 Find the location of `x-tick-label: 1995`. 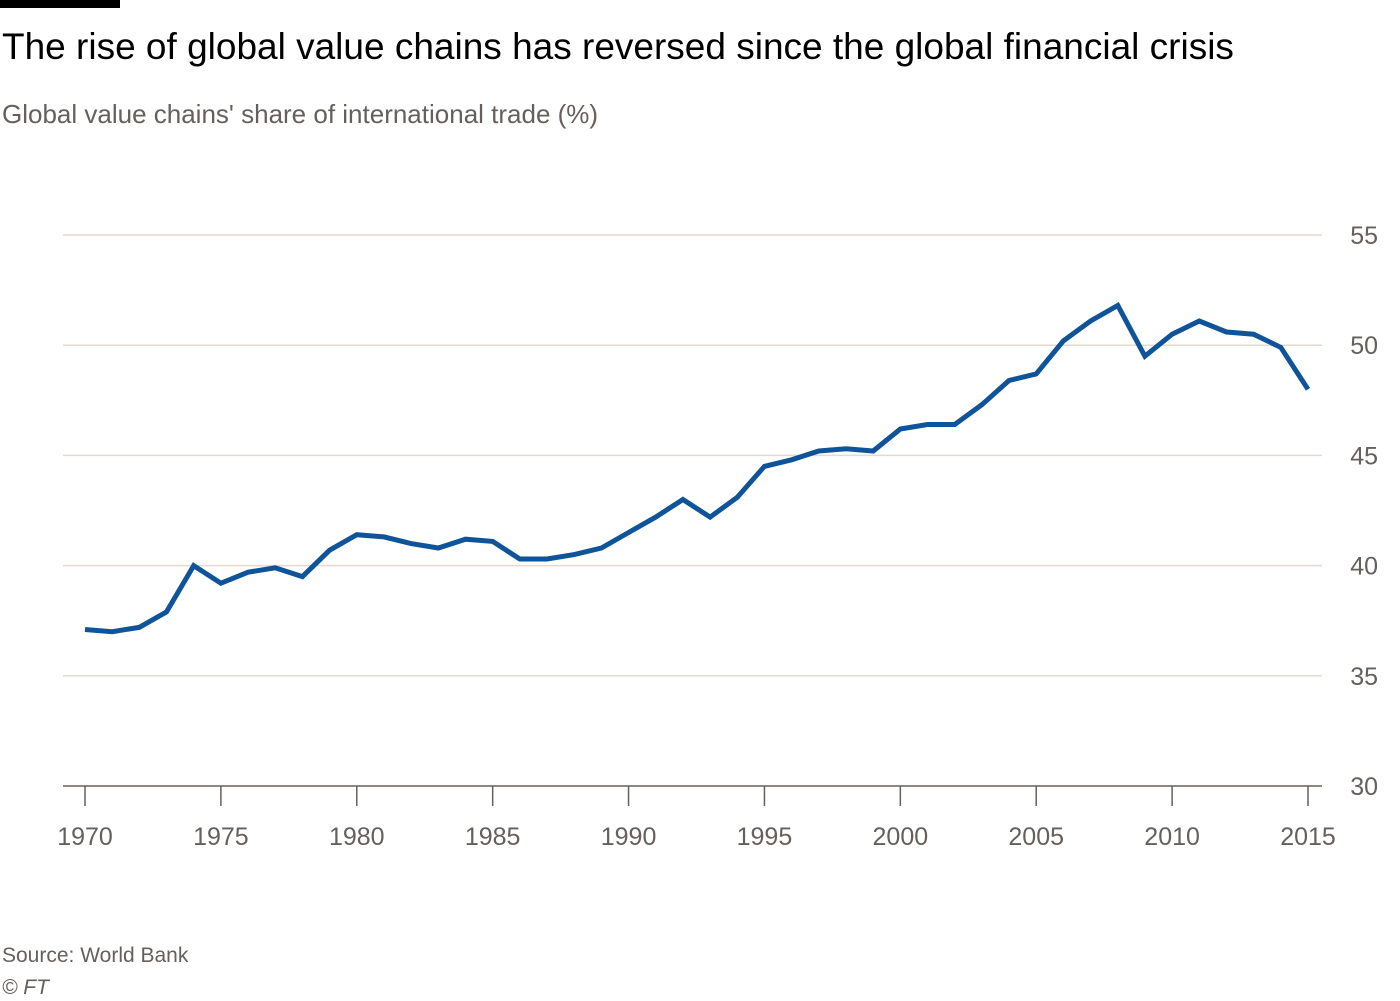

x-tick-label: 1995 is located at coordinates (765, 837).